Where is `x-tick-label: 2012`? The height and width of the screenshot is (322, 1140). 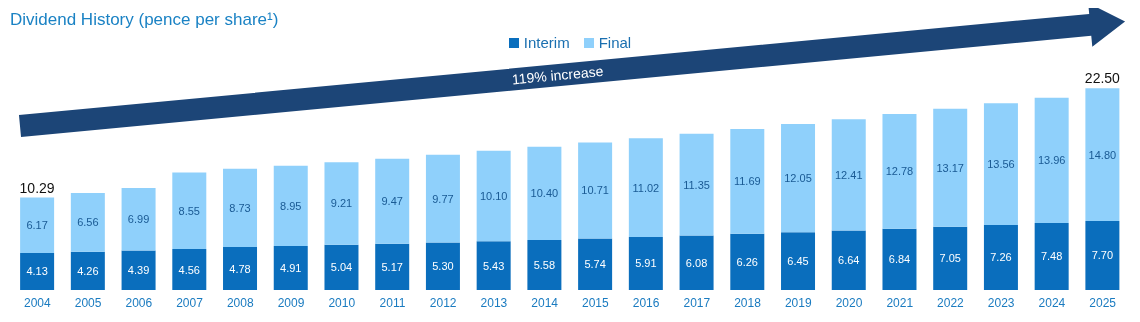 x-tick-label: 2012 is located at coordinates (443, 302).